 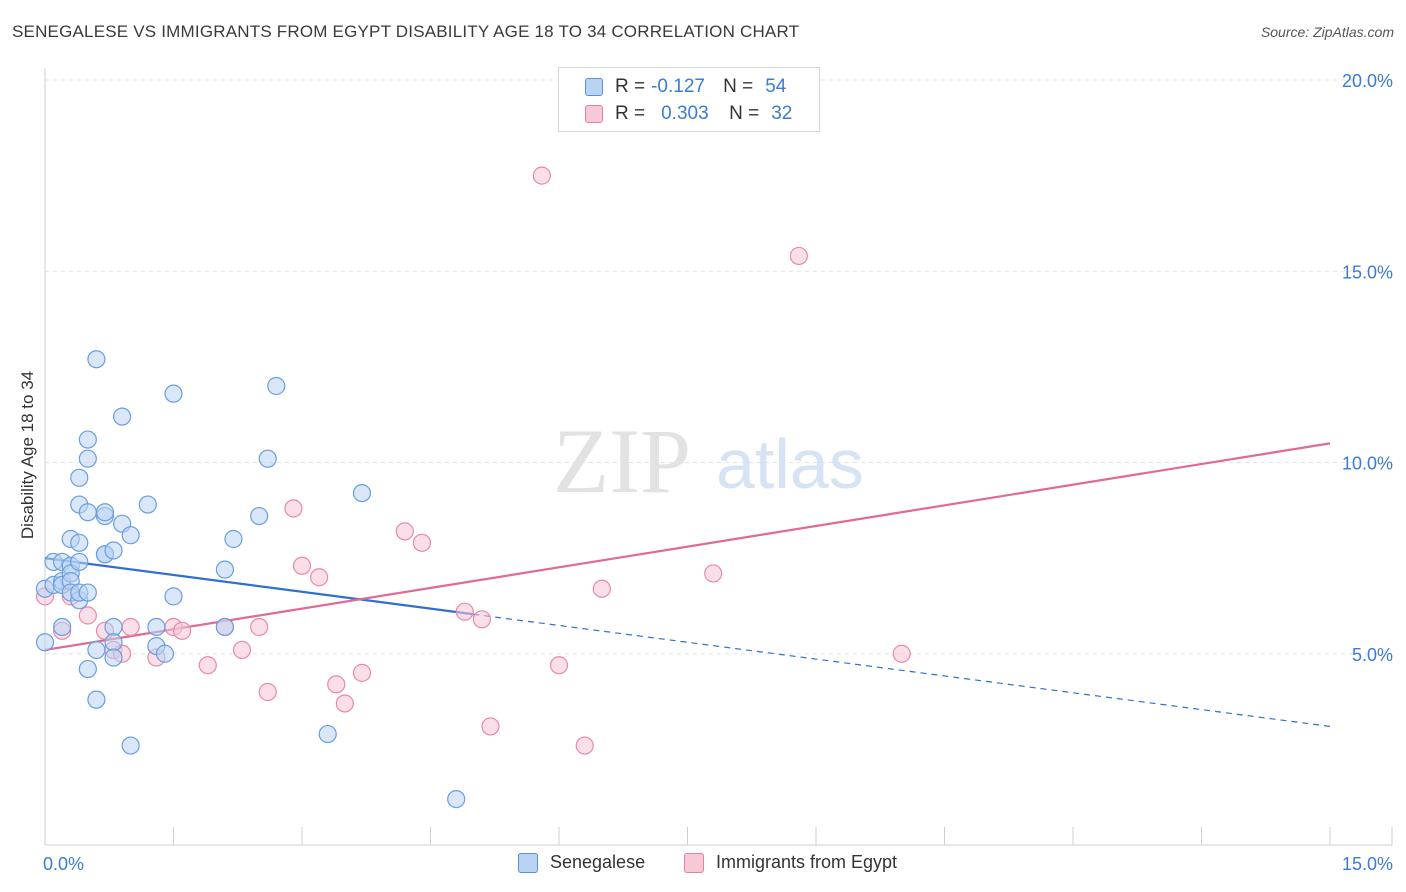 What do you see at coordinates (27, 455) in the screenshot?
I see `y-axis-label: Disability Age 18 to 34` at bounding box center [27, 455].